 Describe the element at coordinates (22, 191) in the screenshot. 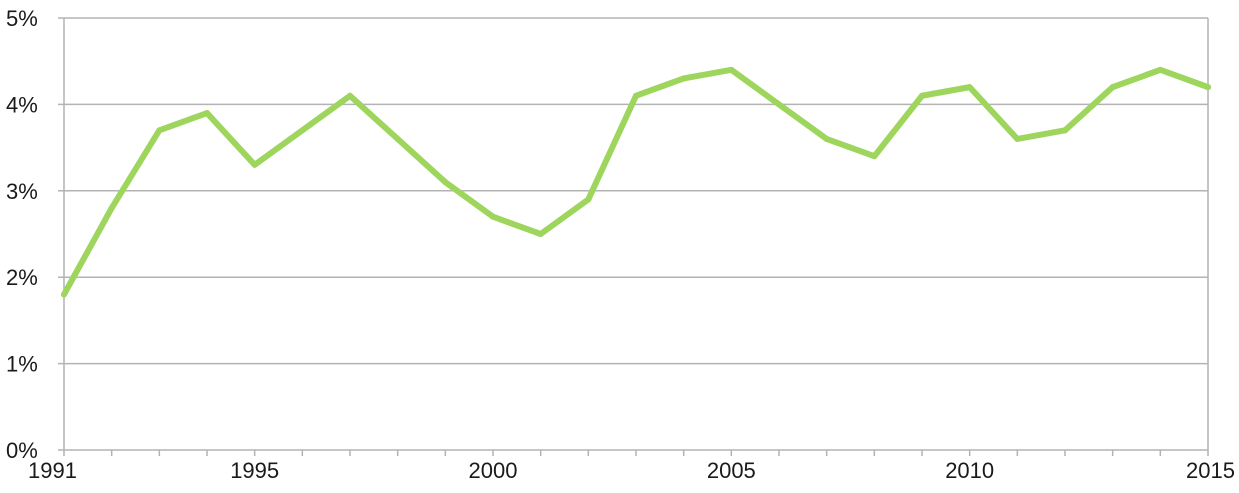

I see `y-tick-label: 3%` at that location.